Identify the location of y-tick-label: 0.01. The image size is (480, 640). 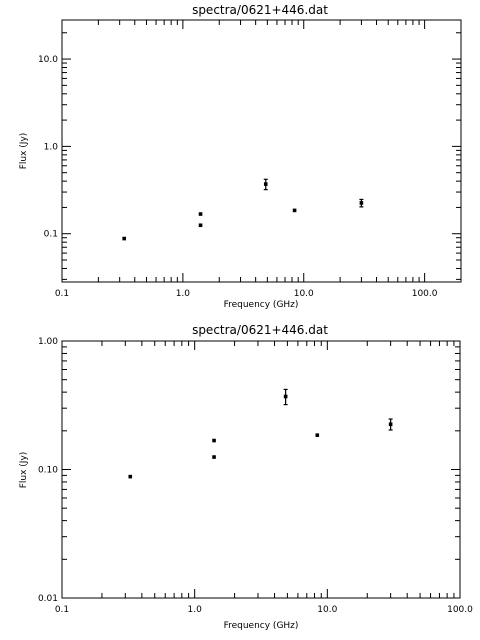
(48, 599).